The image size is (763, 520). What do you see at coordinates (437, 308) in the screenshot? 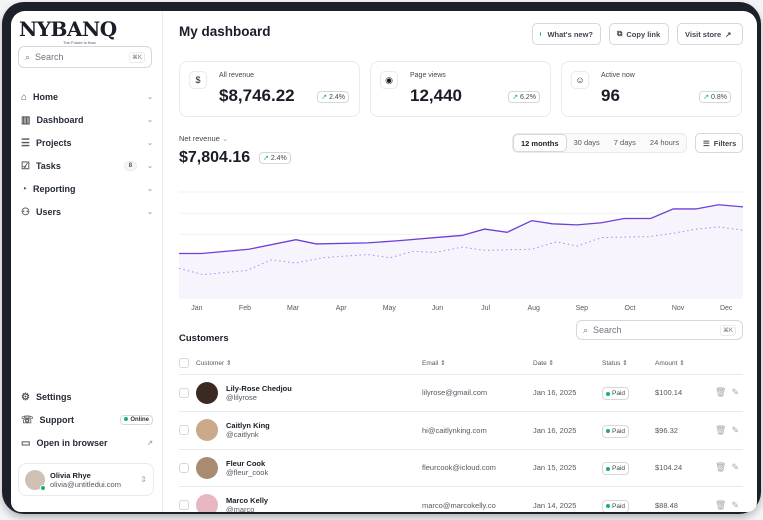
I see `x-tick-label: Jun` at bounding box center [437, 308].